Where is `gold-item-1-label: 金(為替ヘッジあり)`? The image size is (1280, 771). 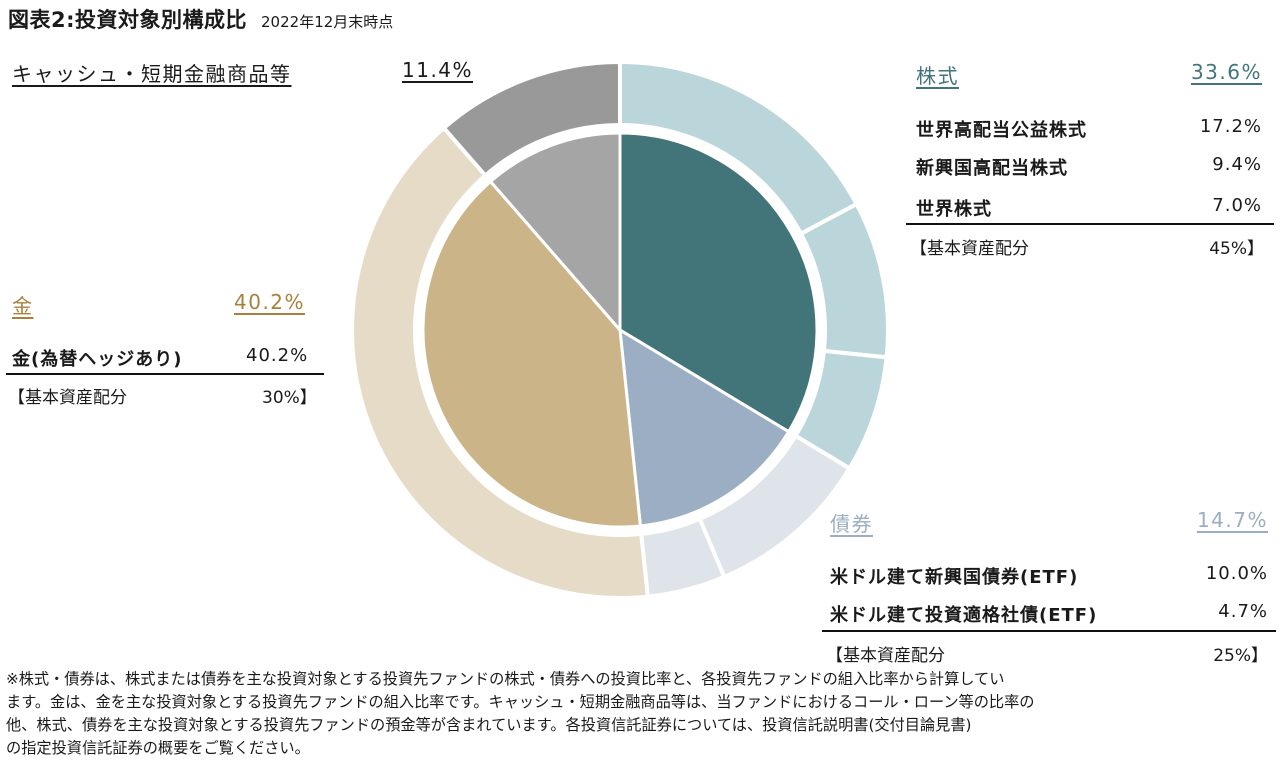 gold-item-1-label: 金(為替ヘッジあり) is located at coordinates (97, 359).